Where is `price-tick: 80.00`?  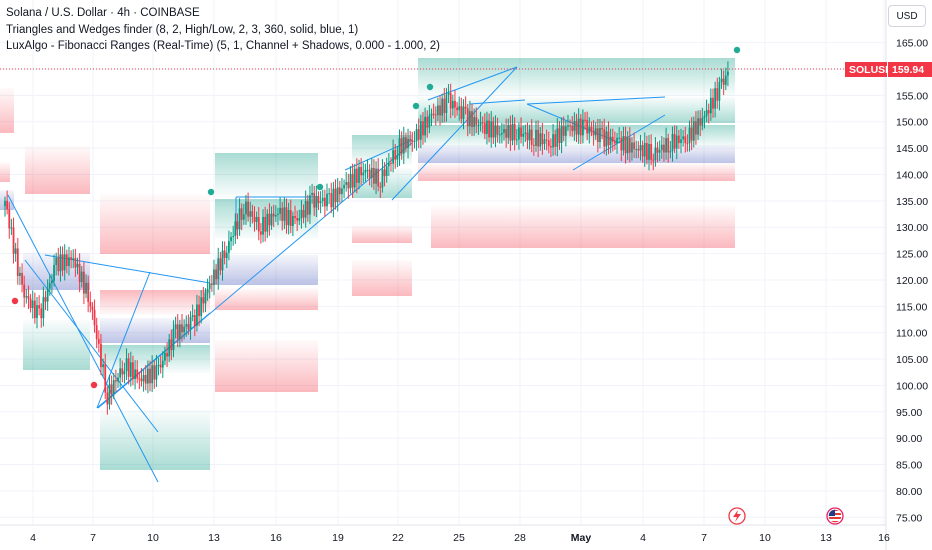 price-tick: 80.00 is located at coordinates (909, 492).